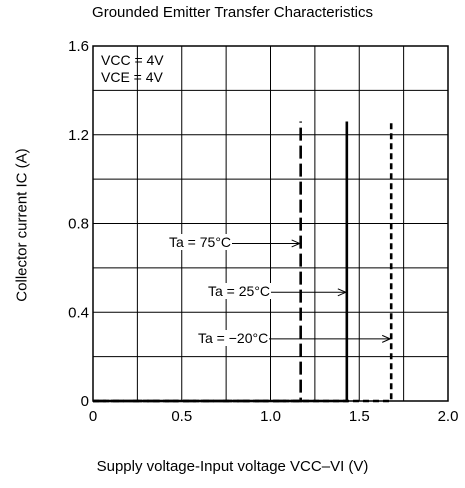 This screenshot has width=465, height=488. I want to click on y-tick-label: 1.2, so click(78, 135).